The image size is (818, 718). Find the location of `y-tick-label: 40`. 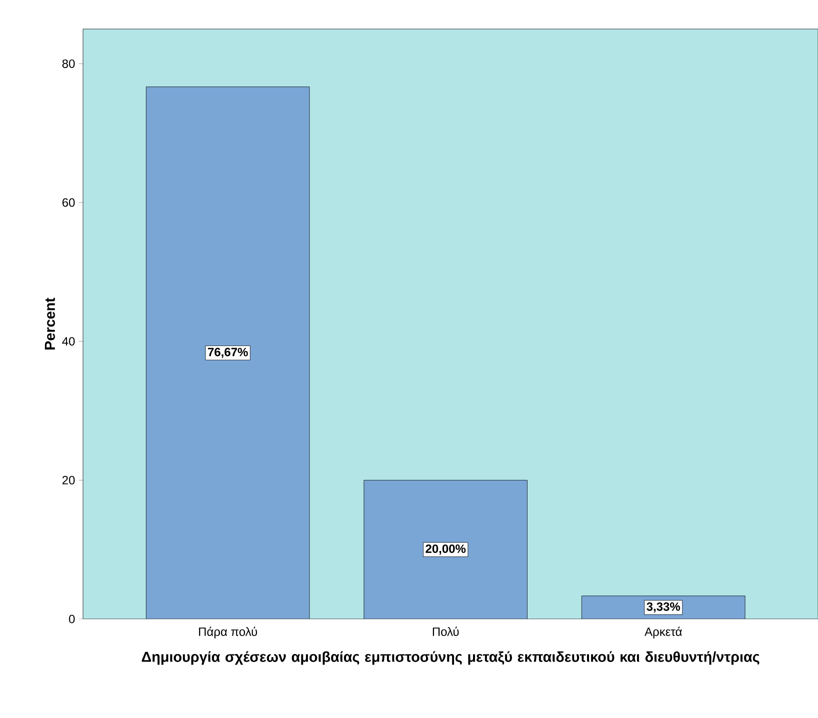

y-tick-label: 40 is located at coordinates (68, 341).